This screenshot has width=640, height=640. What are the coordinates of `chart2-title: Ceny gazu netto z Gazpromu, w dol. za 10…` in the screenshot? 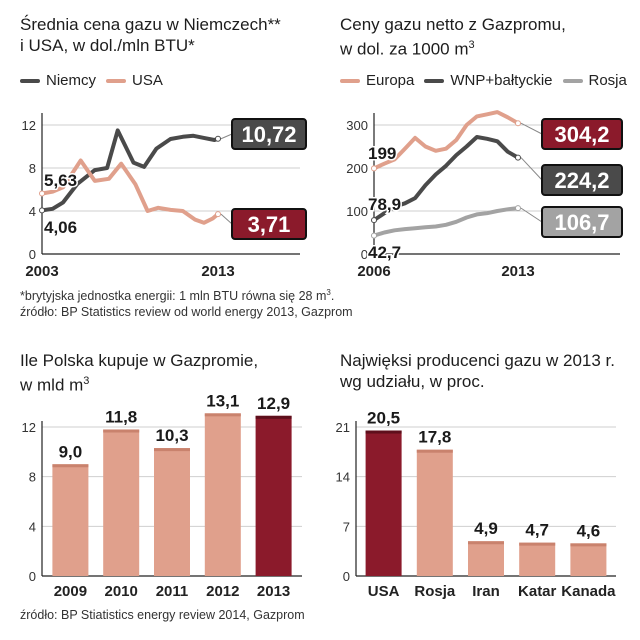 It's located at (453, 37).